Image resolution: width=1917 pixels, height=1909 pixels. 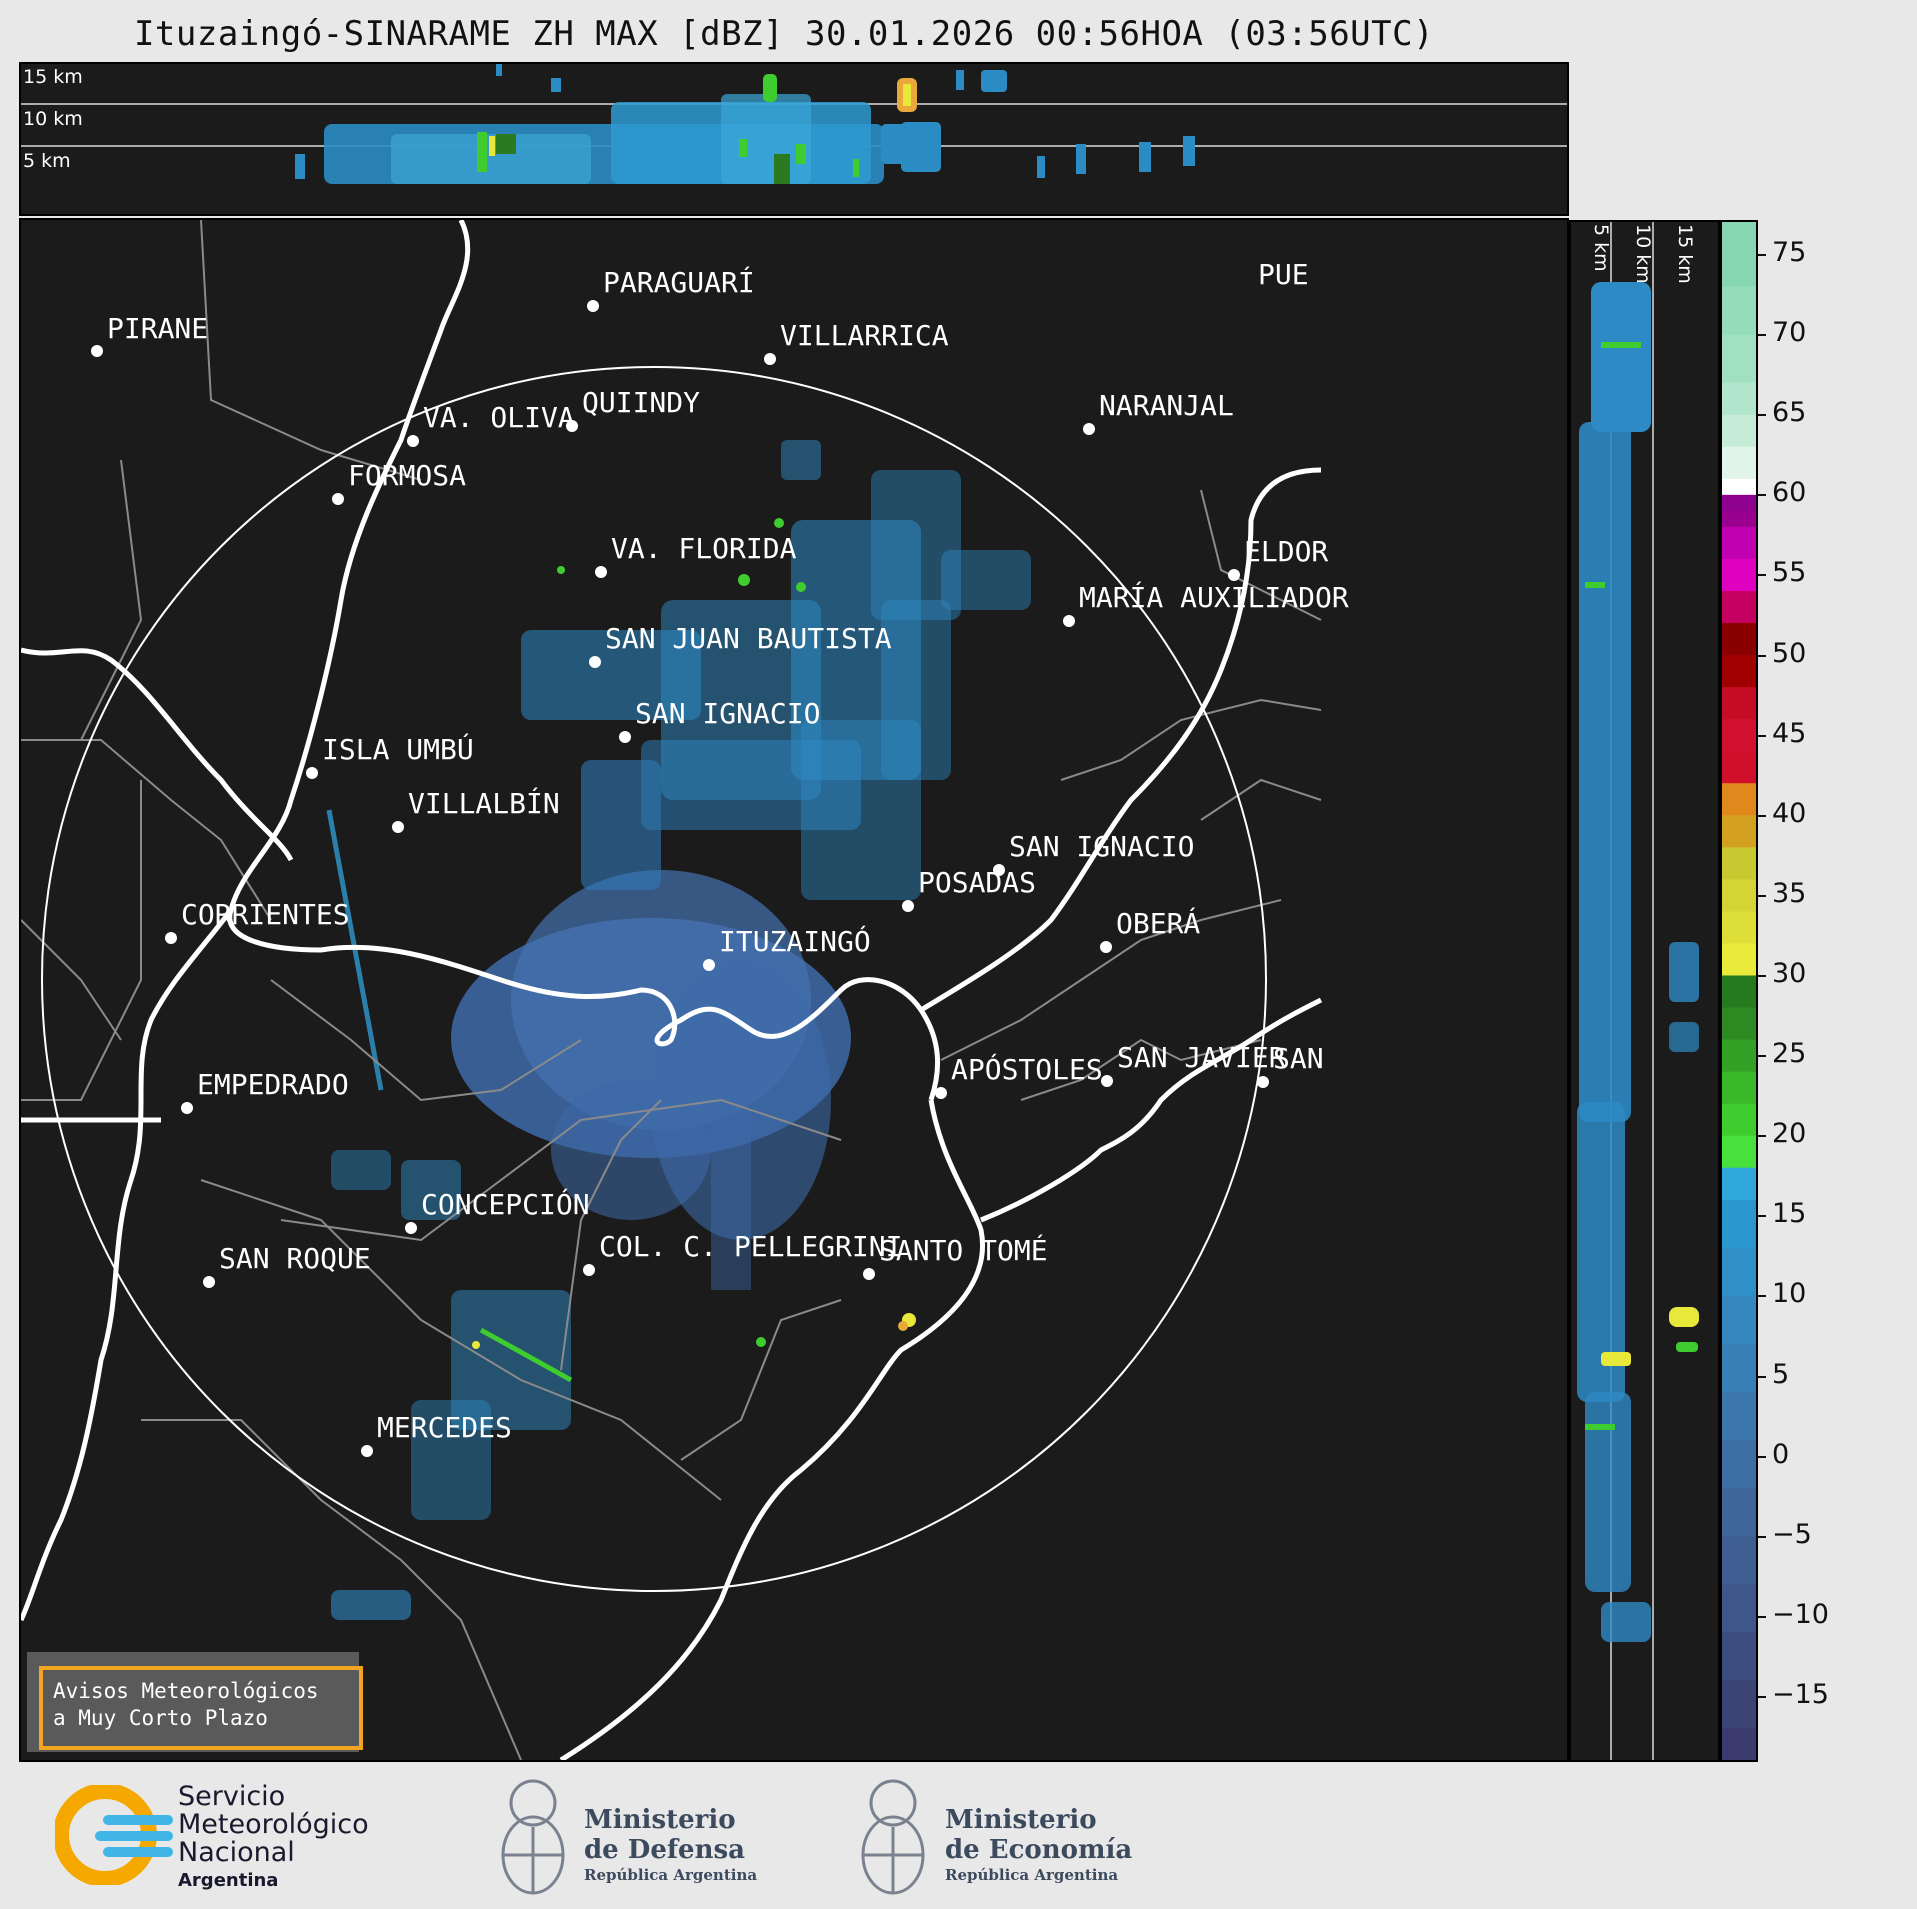 I want to click on place-label: SAN ROQUE, so click(x=295, y=1258).